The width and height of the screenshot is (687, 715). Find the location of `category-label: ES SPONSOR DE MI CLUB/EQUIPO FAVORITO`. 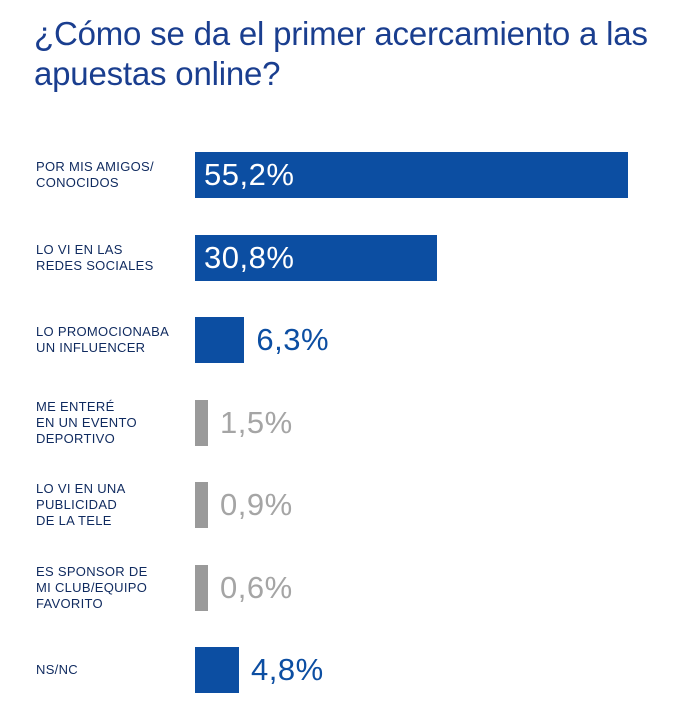

category-label: ES SPONSOR DE MI CLUB/EQUIPO FAVORITO is located at coordinates (92, 587).